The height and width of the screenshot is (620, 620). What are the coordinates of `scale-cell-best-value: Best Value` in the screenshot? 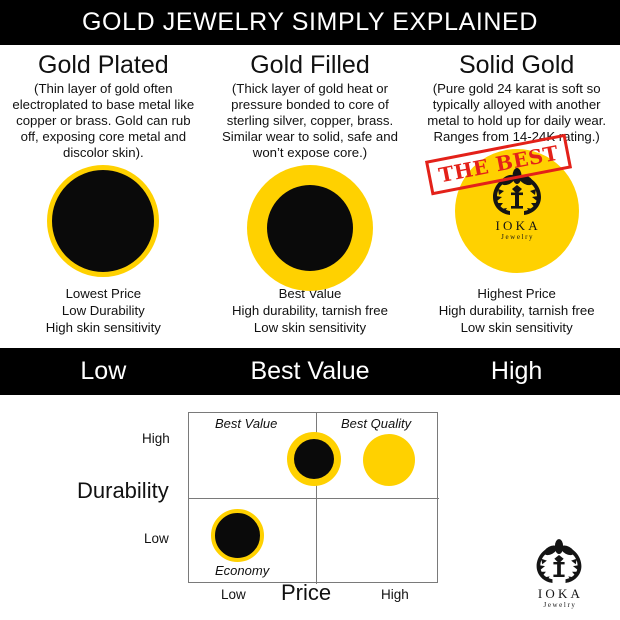 It's located at (310, 371).